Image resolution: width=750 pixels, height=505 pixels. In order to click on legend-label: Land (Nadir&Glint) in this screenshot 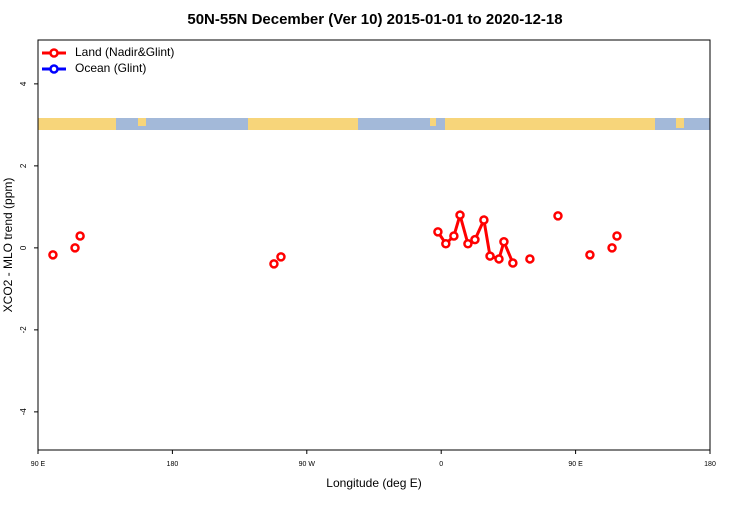, I will do `click(124, 52)`.